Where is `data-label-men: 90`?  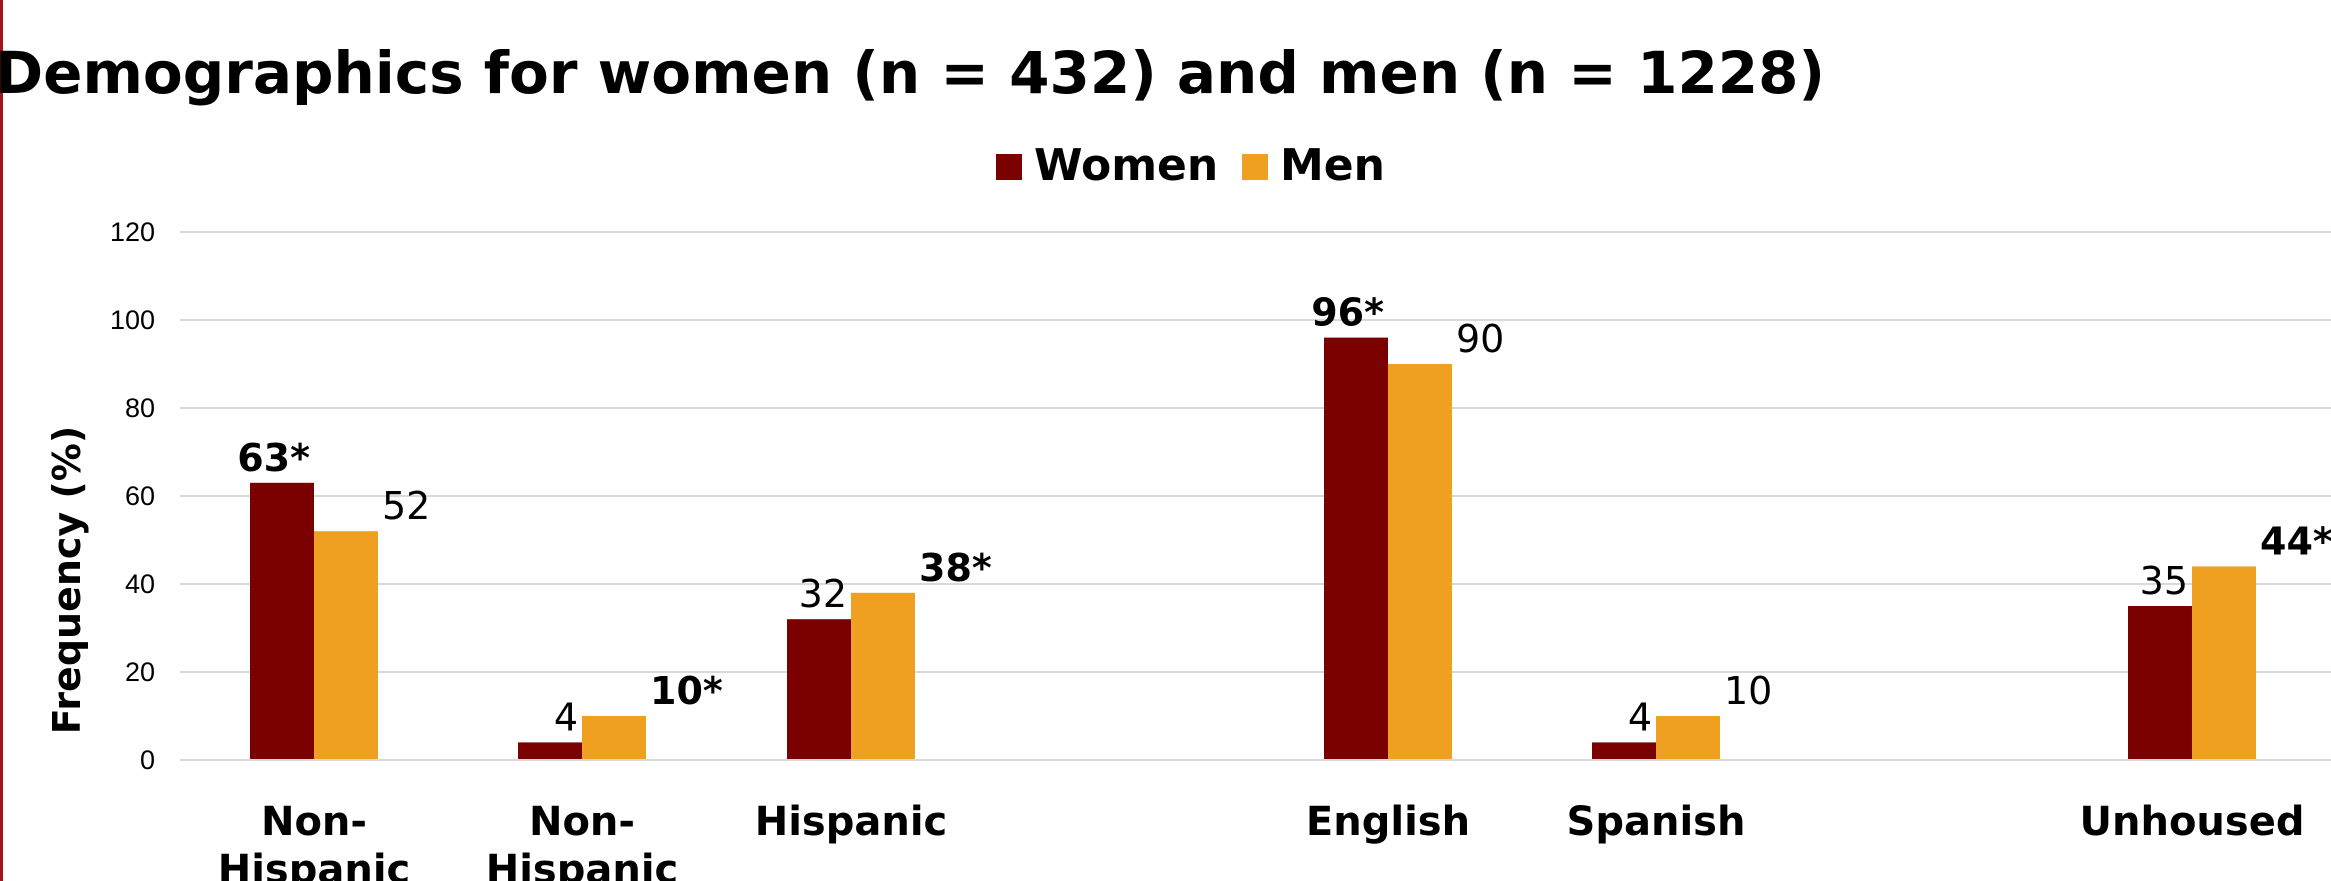
data-label-men: 90 is located at coordinates (1480, 339).